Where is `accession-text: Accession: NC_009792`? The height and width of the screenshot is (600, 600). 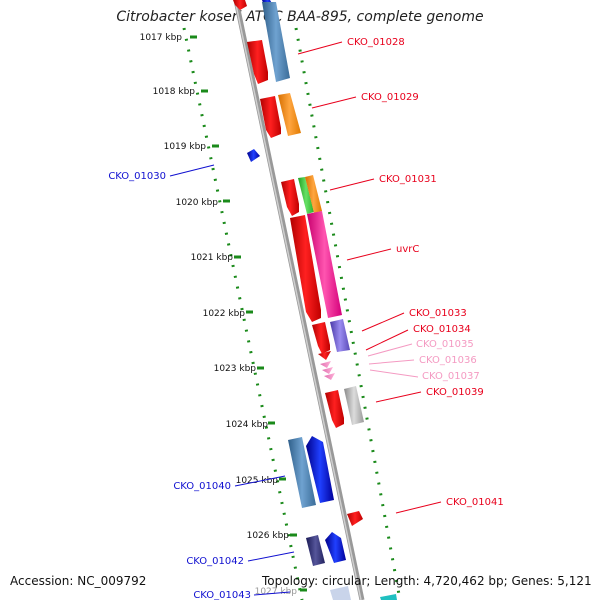 accession-text: Accession: NC_009792 is located at coordinates (78, 581).